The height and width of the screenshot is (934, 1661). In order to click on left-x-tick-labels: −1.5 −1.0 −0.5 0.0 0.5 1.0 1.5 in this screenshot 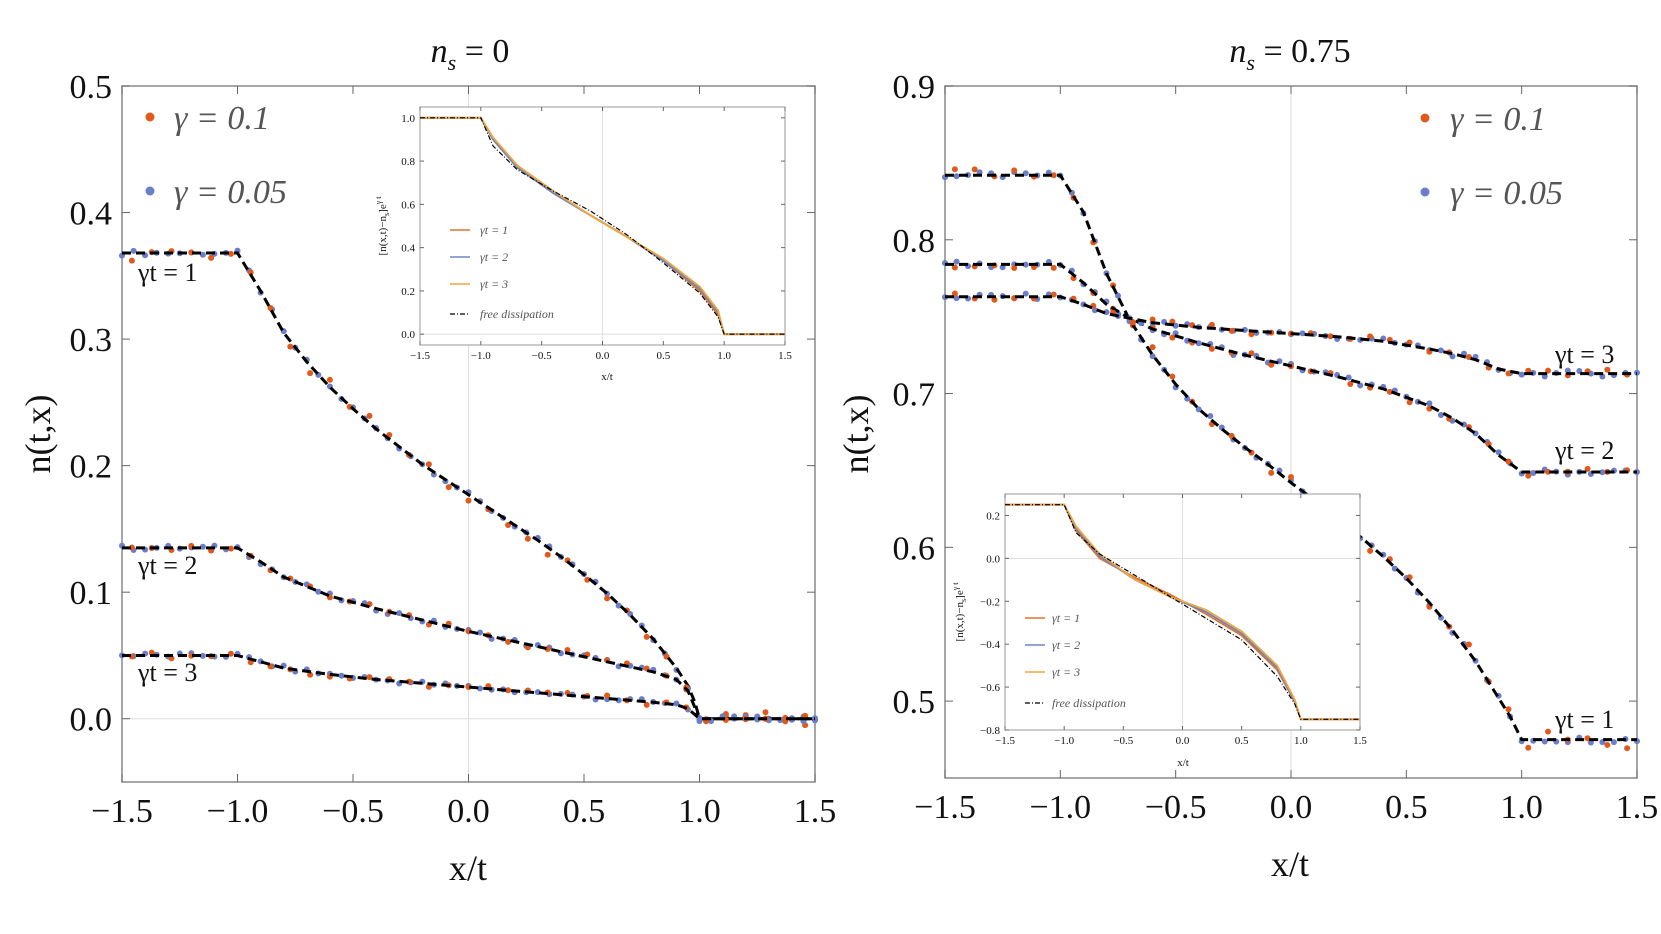, I will do `click(463, 811)`.